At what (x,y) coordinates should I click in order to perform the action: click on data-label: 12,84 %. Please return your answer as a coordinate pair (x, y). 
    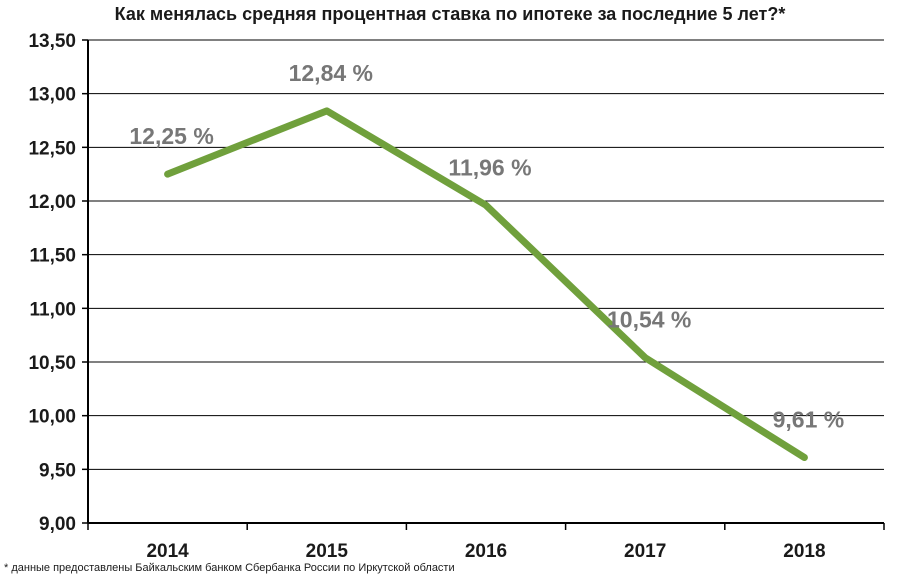
    Looking at the image, I should click on (331, 73).